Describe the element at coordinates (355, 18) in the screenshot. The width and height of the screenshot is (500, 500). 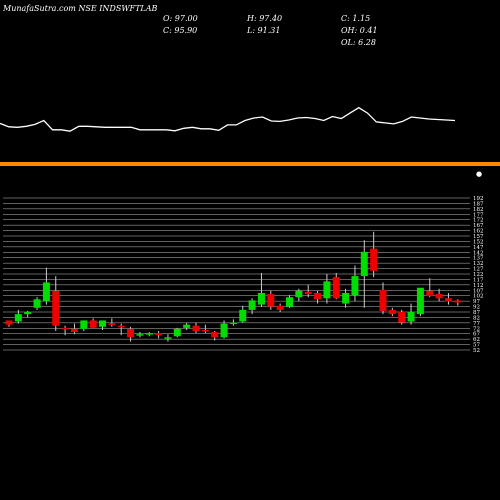
I see `change-value: C: 1.15` at that location.